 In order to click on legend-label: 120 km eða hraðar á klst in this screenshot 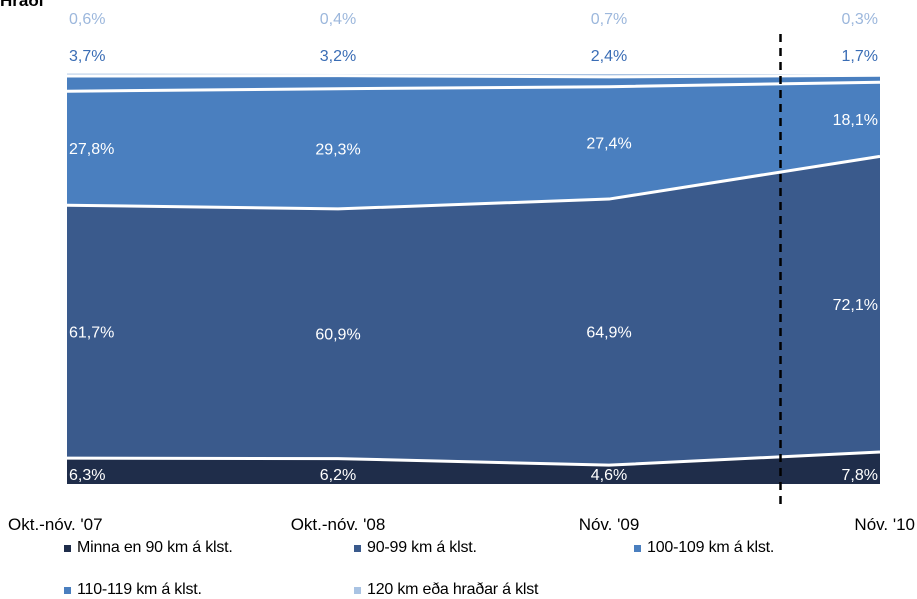, I will do `click(453, 589)`.